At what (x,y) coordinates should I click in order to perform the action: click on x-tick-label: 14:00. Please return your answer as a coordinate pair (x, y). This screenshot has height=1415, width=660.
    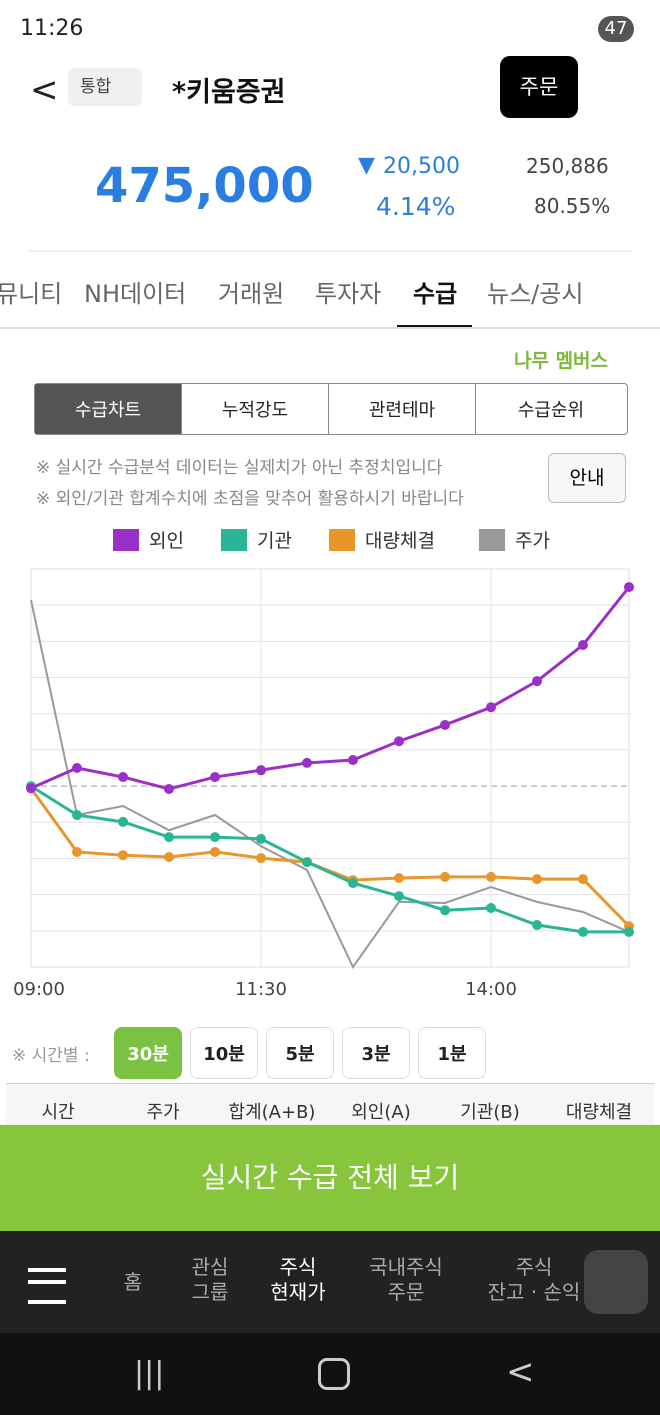
    Looking at the image, I should click on (491, 989).